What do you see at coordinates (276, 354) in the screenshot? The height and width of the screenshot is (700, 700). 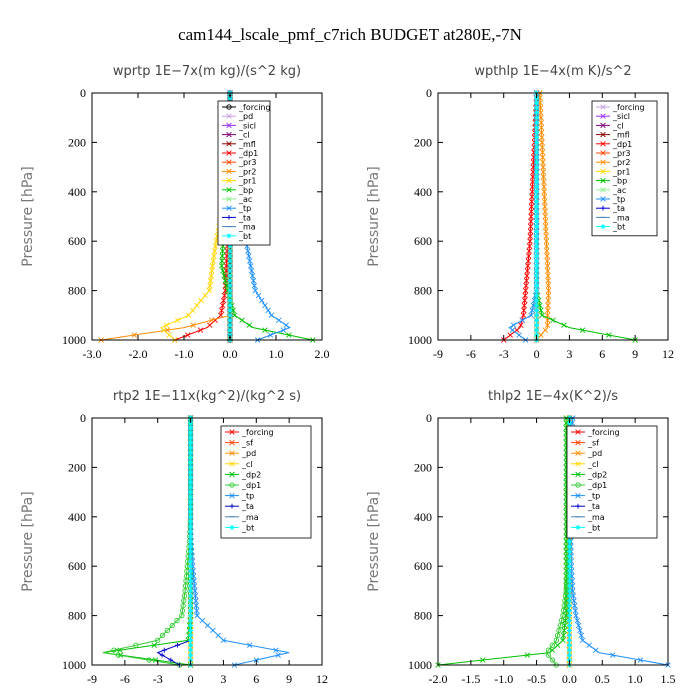 I see `x-tick-label: 1.0` at bounding box center [276, 354].